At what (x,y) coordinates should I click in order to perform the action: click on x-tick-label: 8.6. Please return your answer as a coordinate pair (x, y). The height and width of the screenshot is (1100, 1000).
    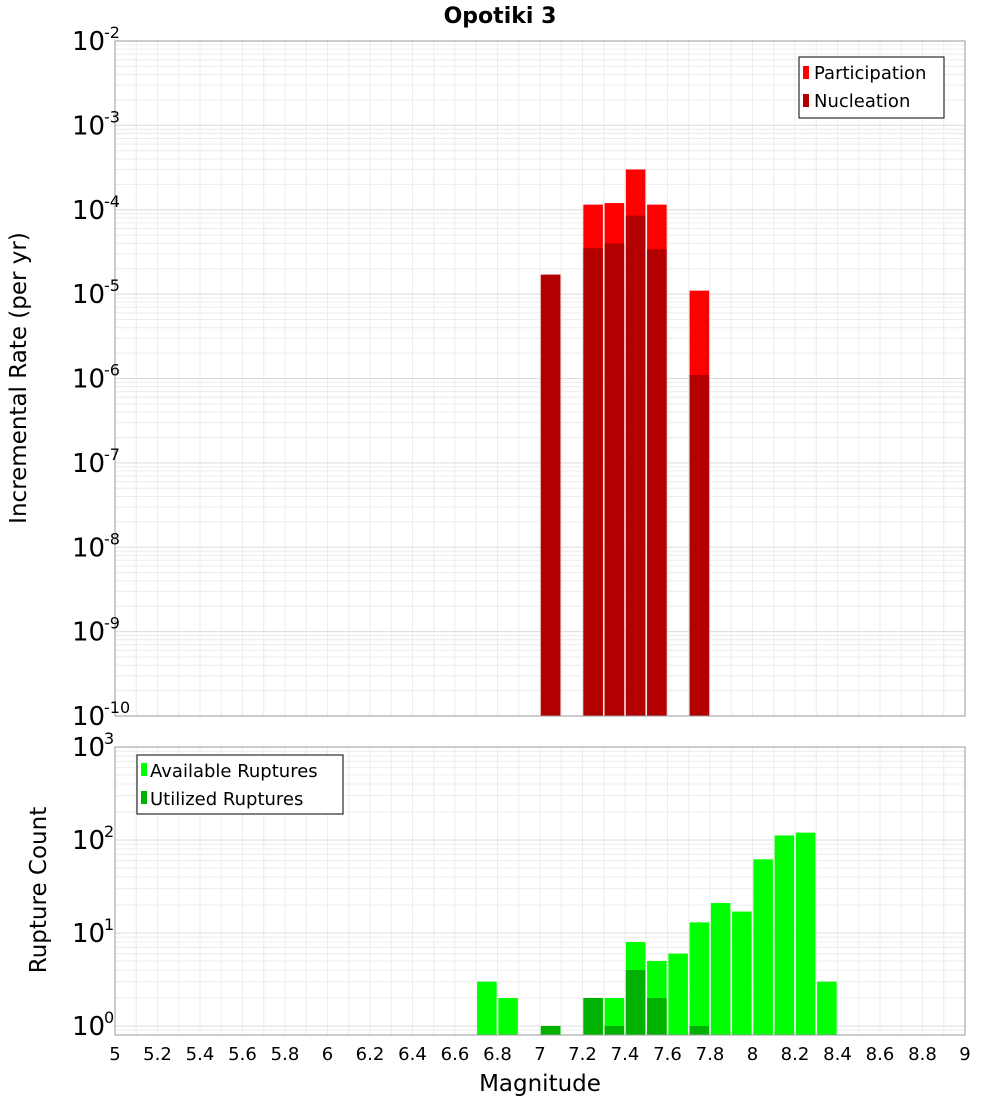
    Looking at the image, I should click on (880, 1054).